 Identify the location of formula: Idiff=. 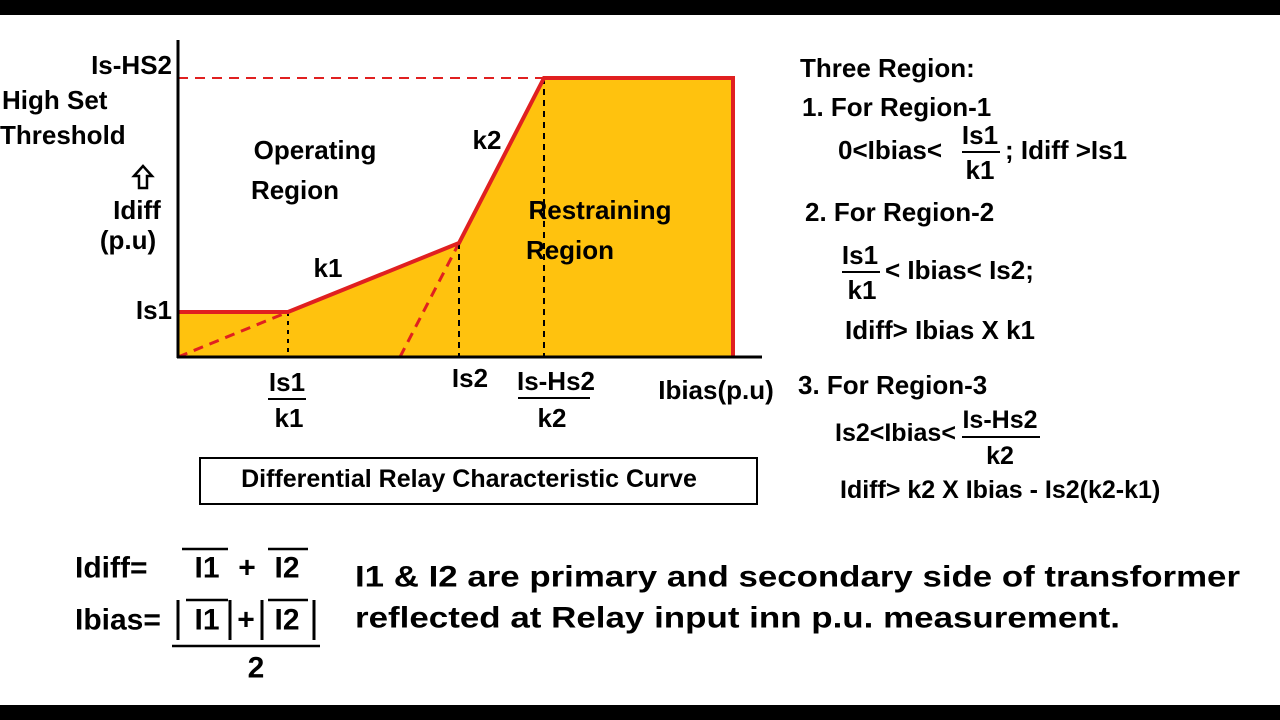
(111, 568).